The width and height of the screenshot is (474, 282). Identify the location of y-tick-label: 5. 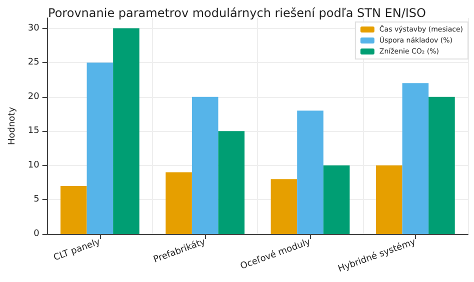
(37, 199).